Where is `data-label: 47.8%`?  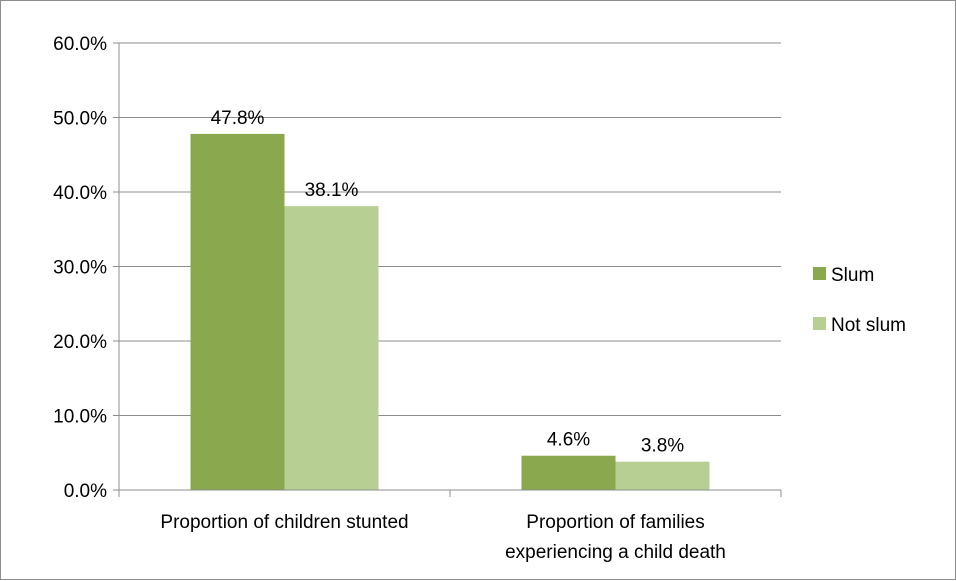
data-label: 47.8% is located at coordinates (238, 118).